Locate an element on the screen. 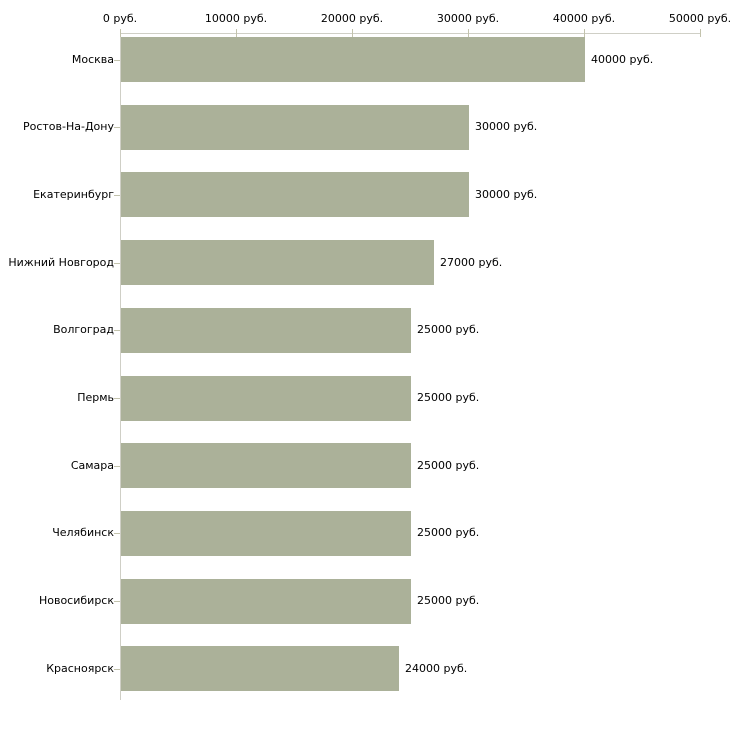 The image size is (730, 730). x-tick-label: 10000 руб. is located at coordinates (236, 18).